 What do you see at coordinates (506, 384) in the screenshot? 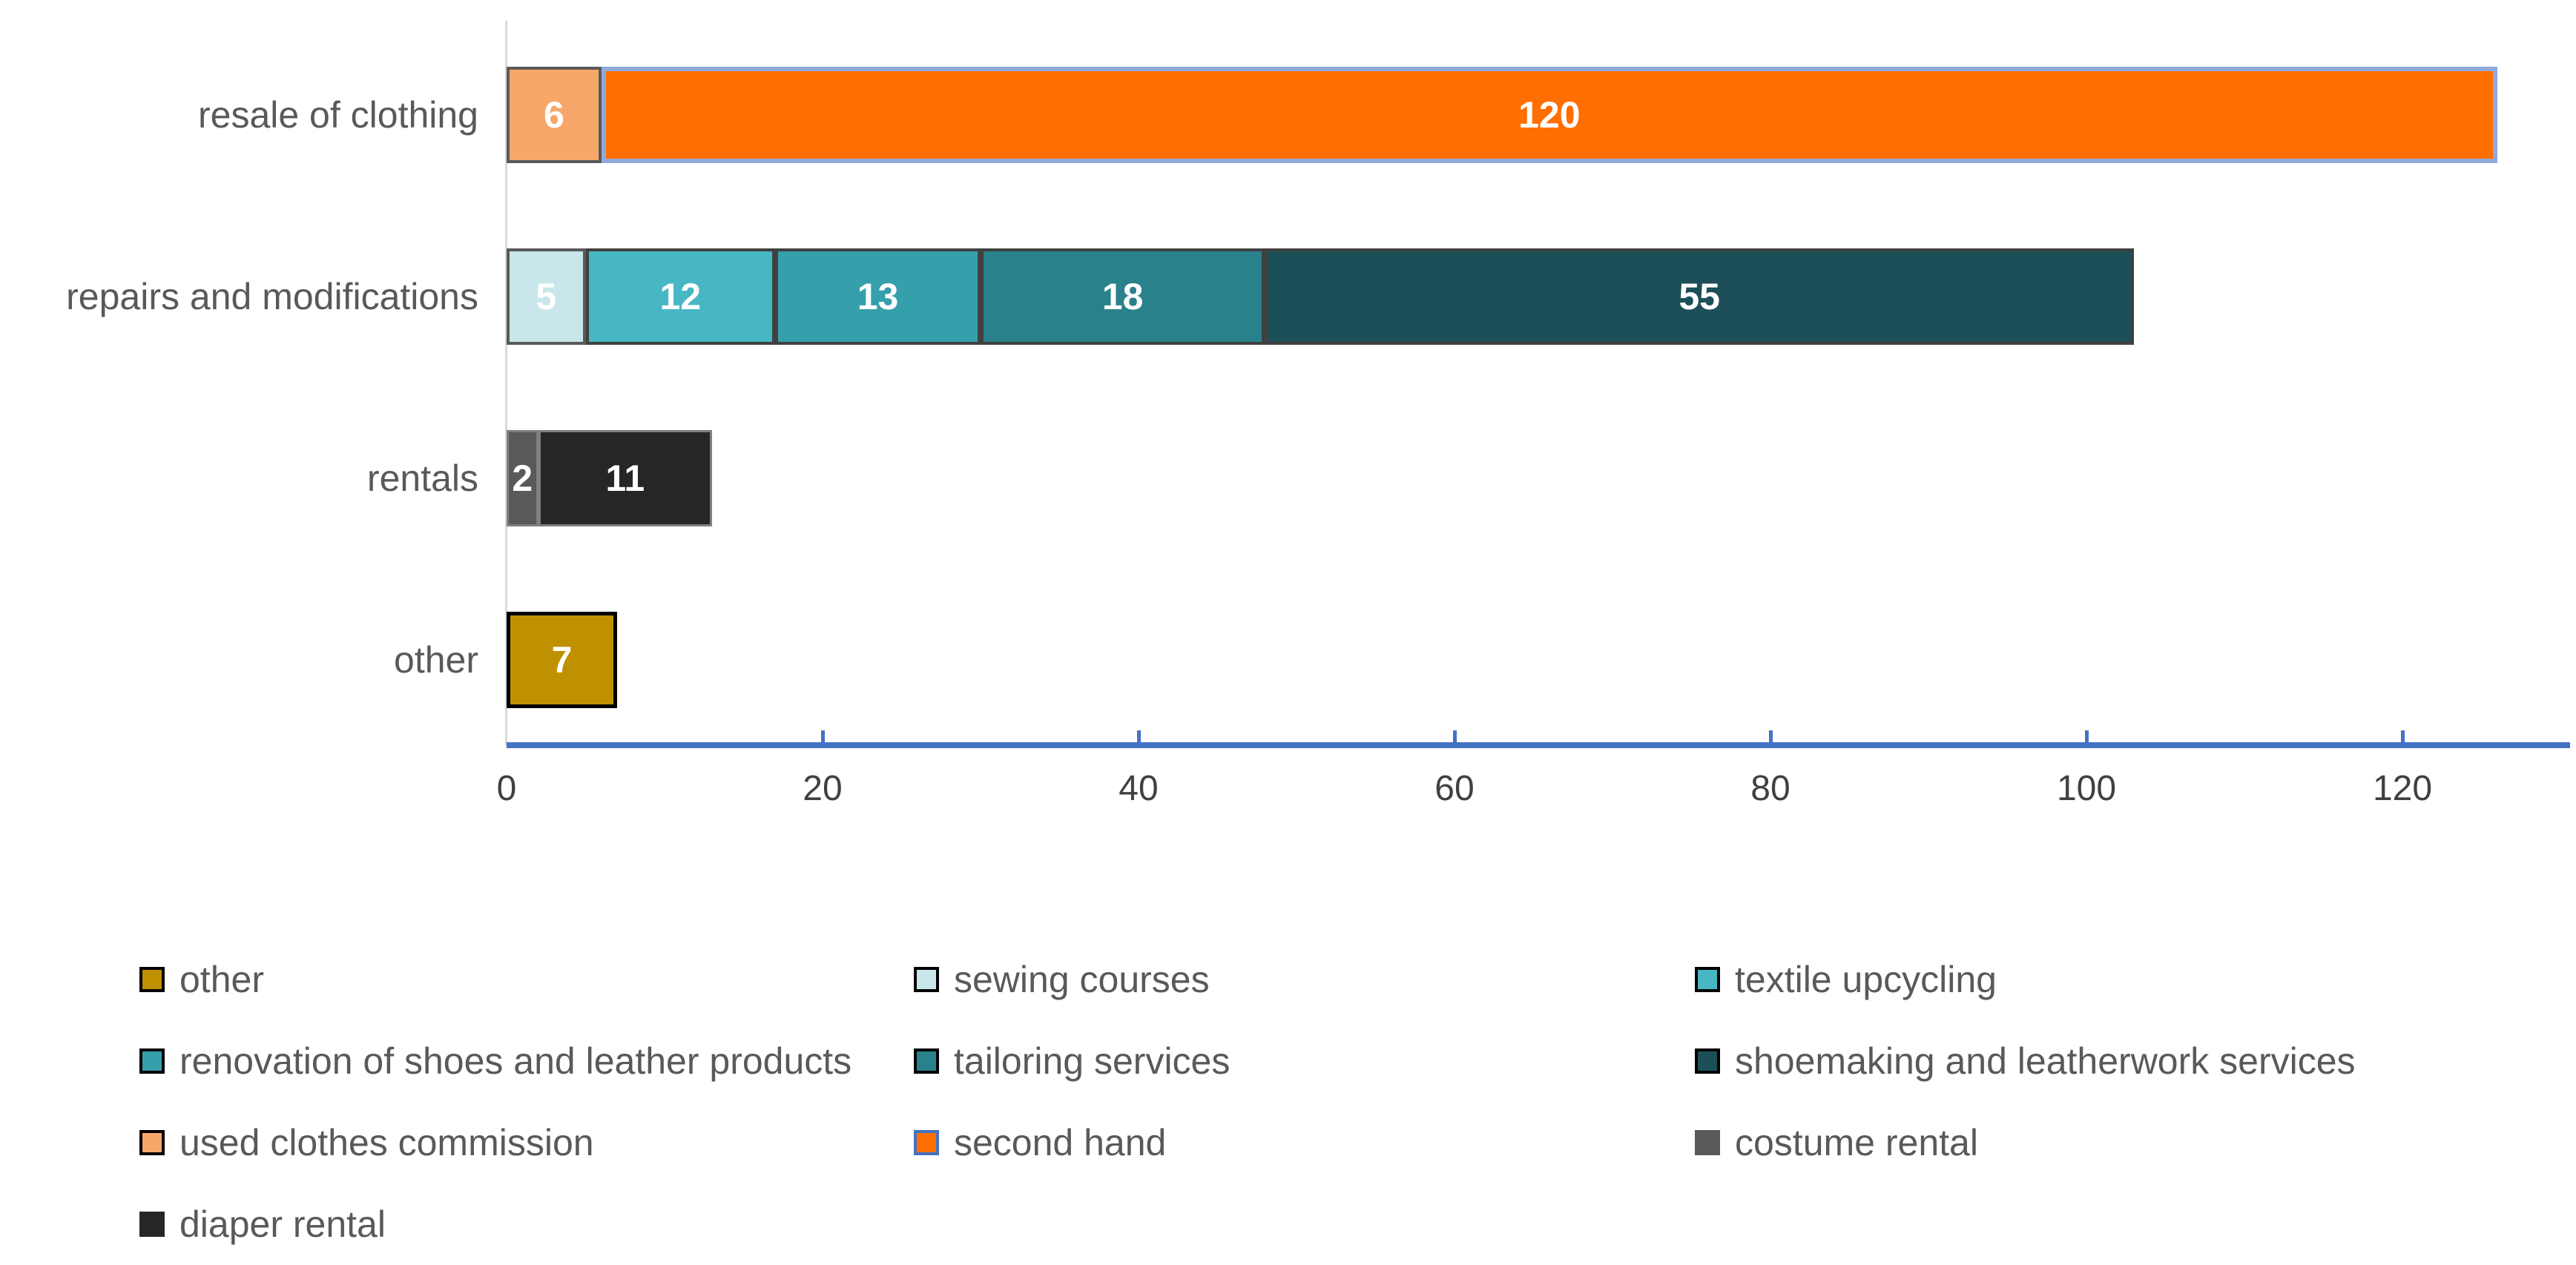
I see `y-axis-line` at bounding box center [506, 384].